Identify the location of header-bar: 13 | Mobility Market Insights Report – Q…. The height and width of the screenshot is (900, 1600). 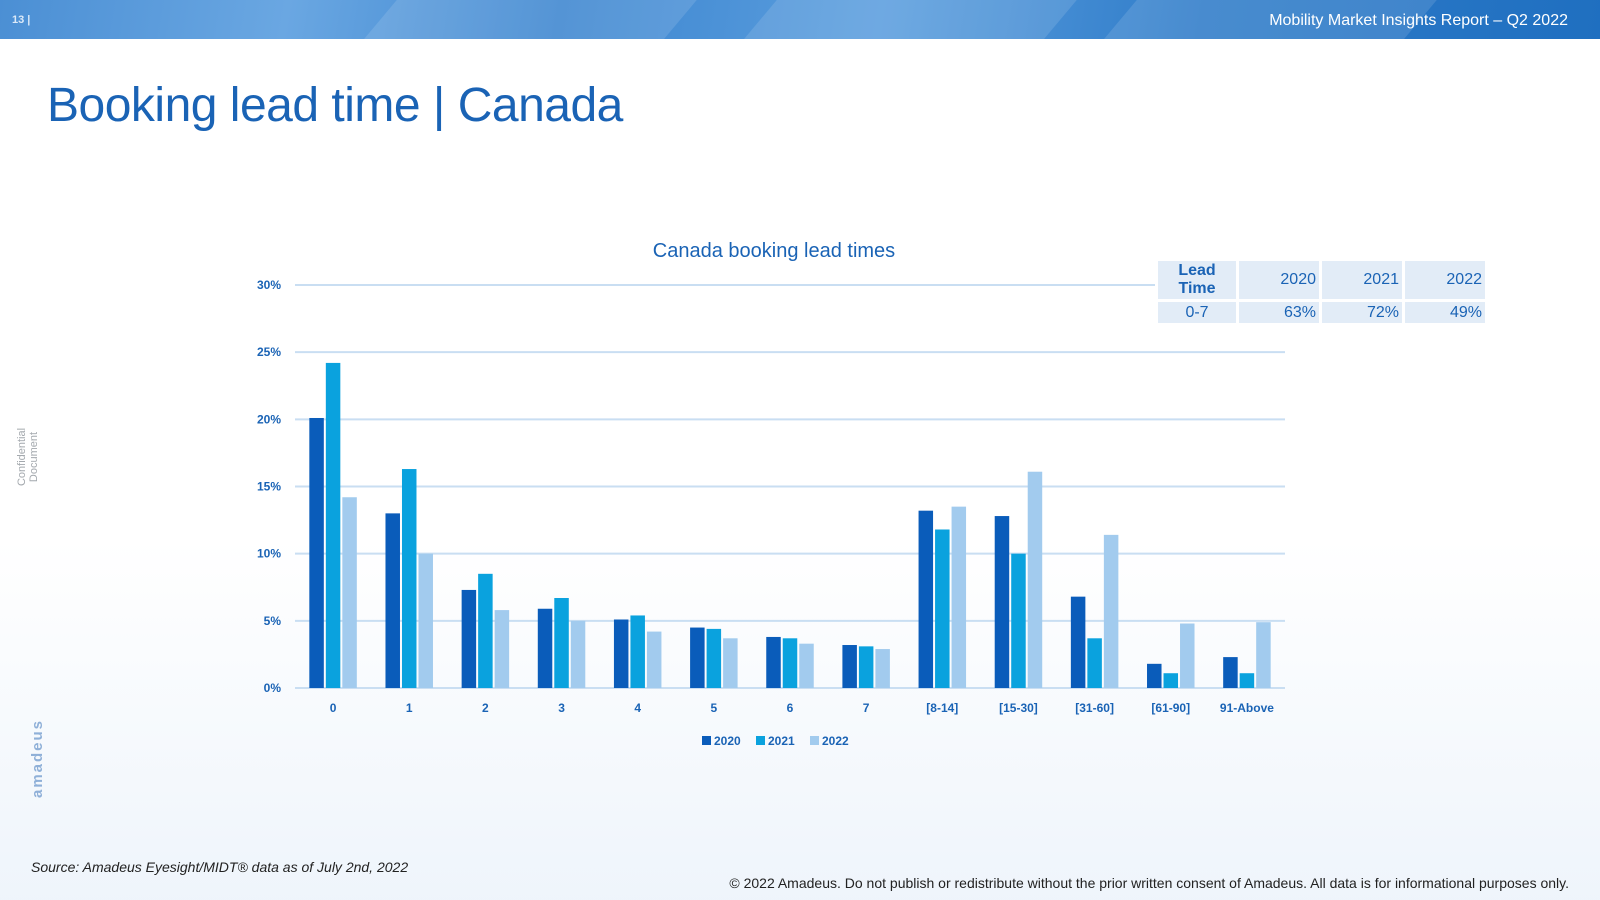
(800, 19).